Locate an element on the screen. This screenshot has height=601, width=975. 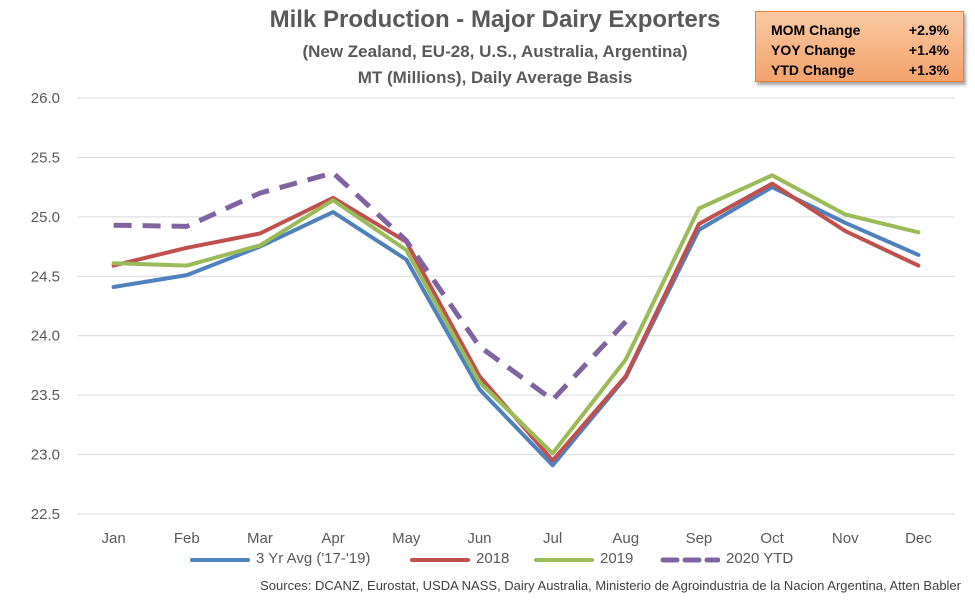
x-tick-label: Apr is located at coordinates (332, 538).